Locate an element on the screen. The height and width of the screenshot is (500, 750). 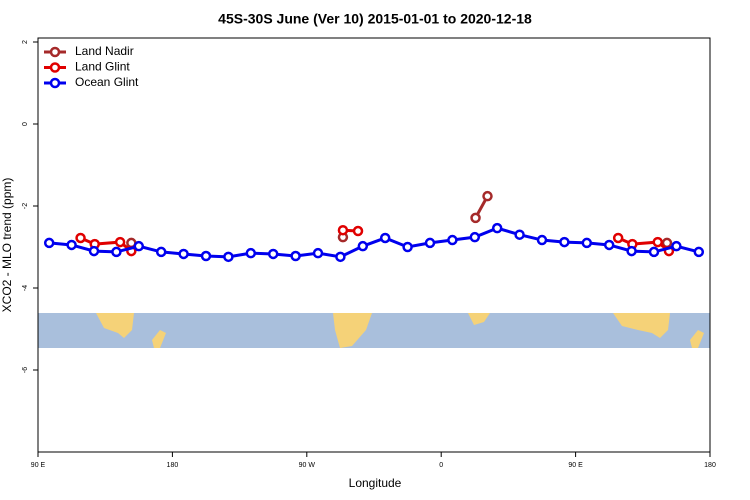
map-band is located at coordinates (374, 330).